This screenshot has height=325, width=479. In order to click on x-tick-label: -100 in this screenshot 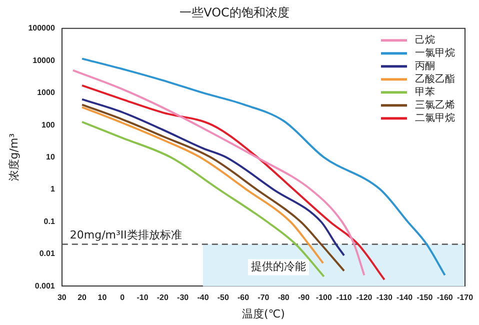, I will do `click(324, 297)`.